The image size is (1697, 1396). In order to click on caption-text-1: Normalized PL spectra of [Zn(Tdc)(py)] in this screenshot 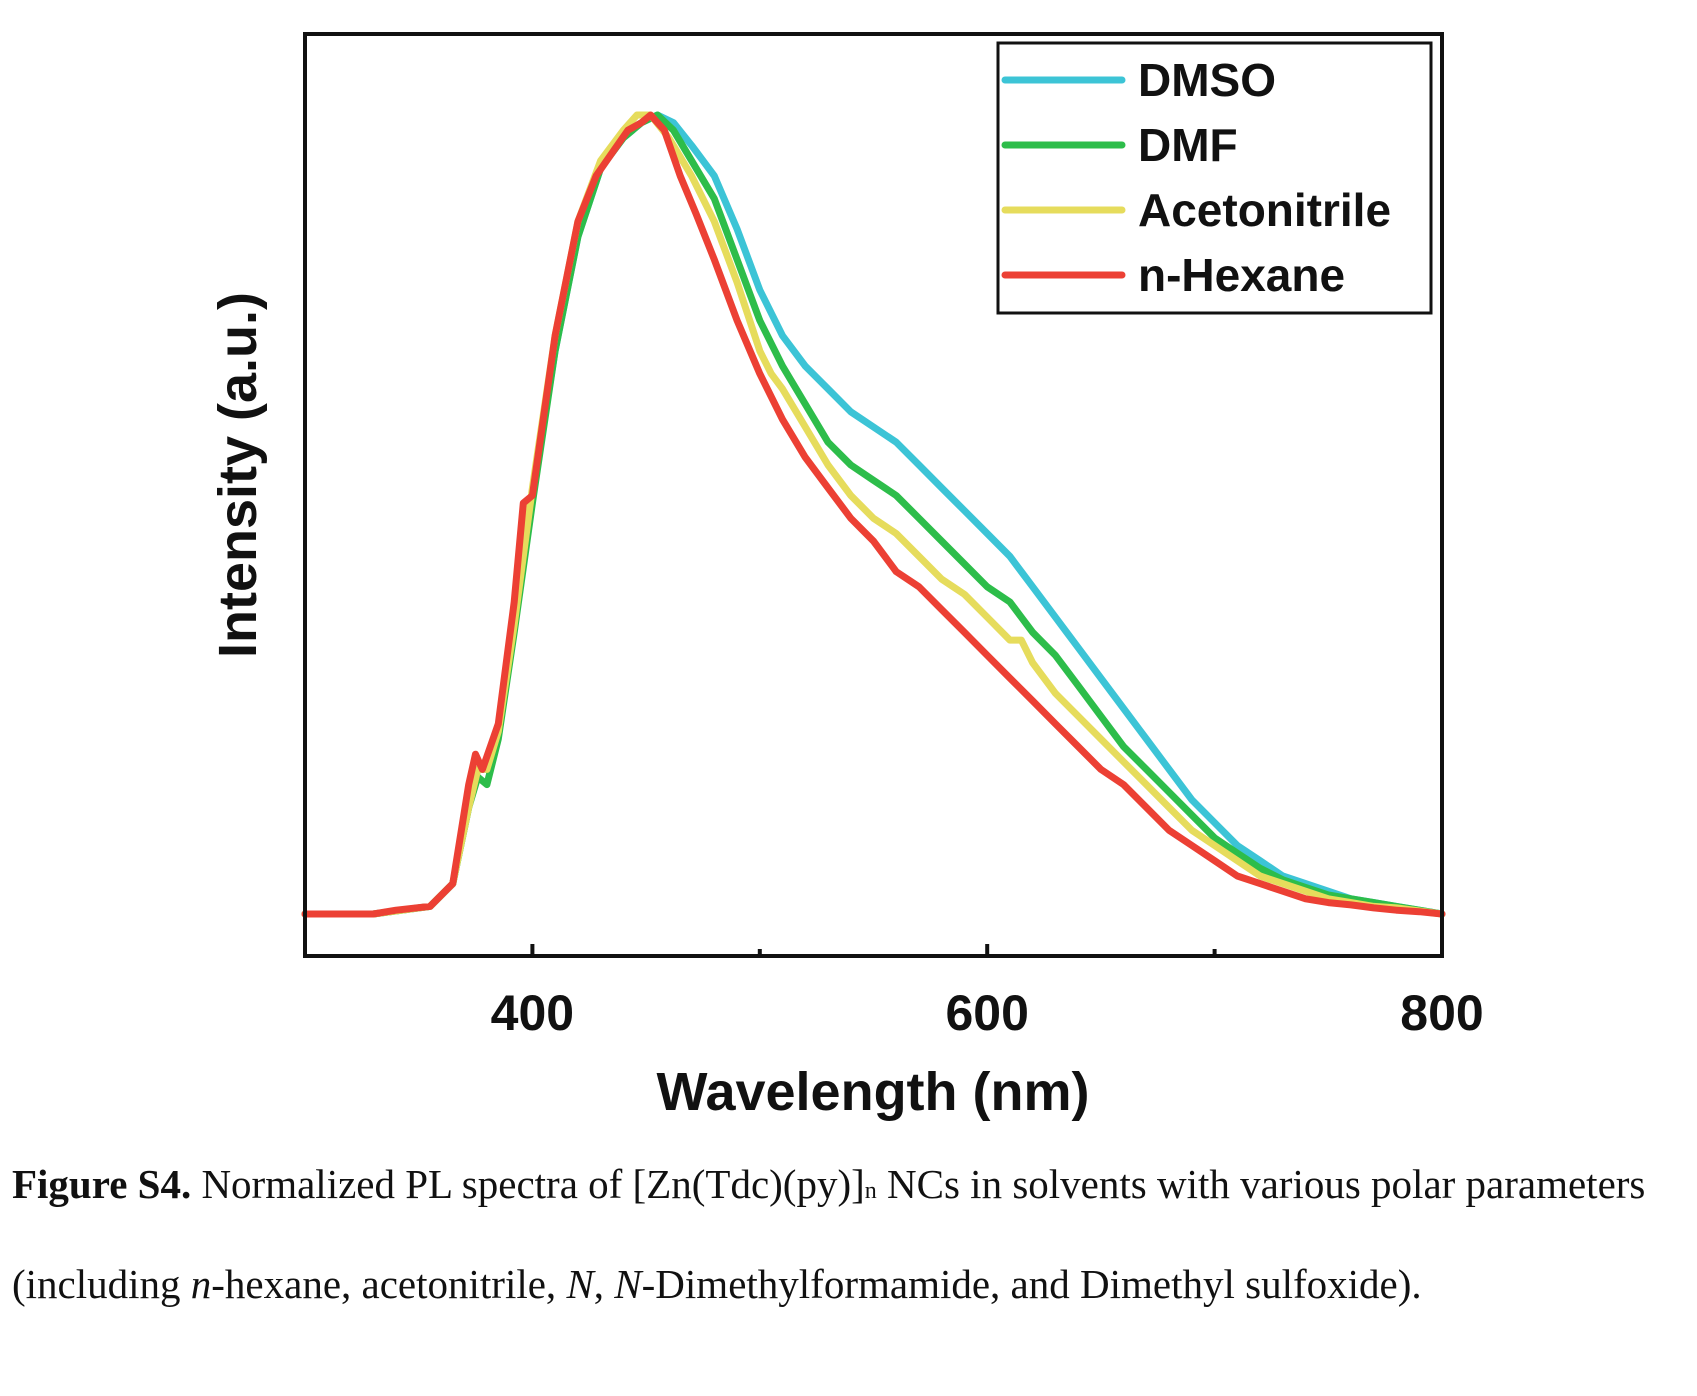, I will do `click(528, 1184)`.